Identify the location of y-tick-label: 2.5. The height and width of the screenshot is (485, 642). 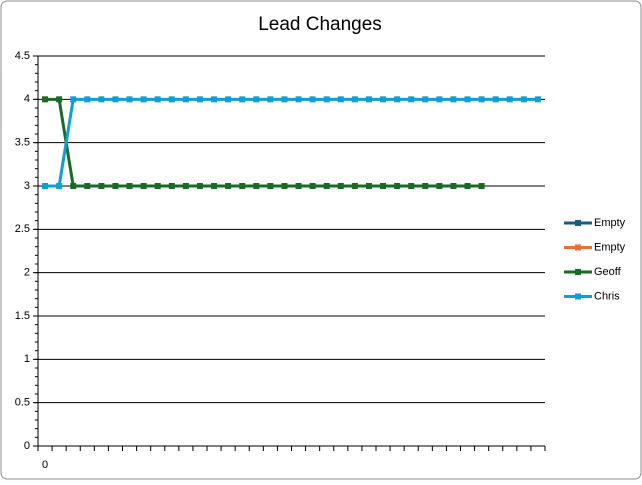
(22, 229).